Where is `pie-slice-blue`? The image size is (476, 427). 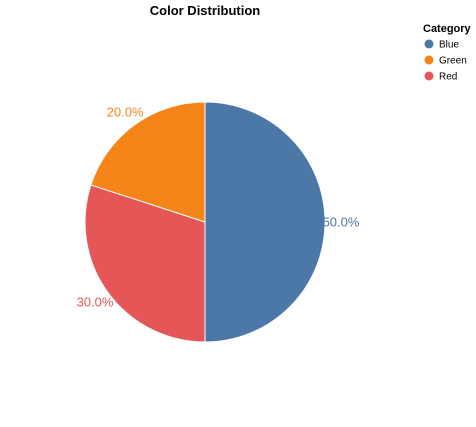 pie-slice-blue is located at coordinates (265, 222).